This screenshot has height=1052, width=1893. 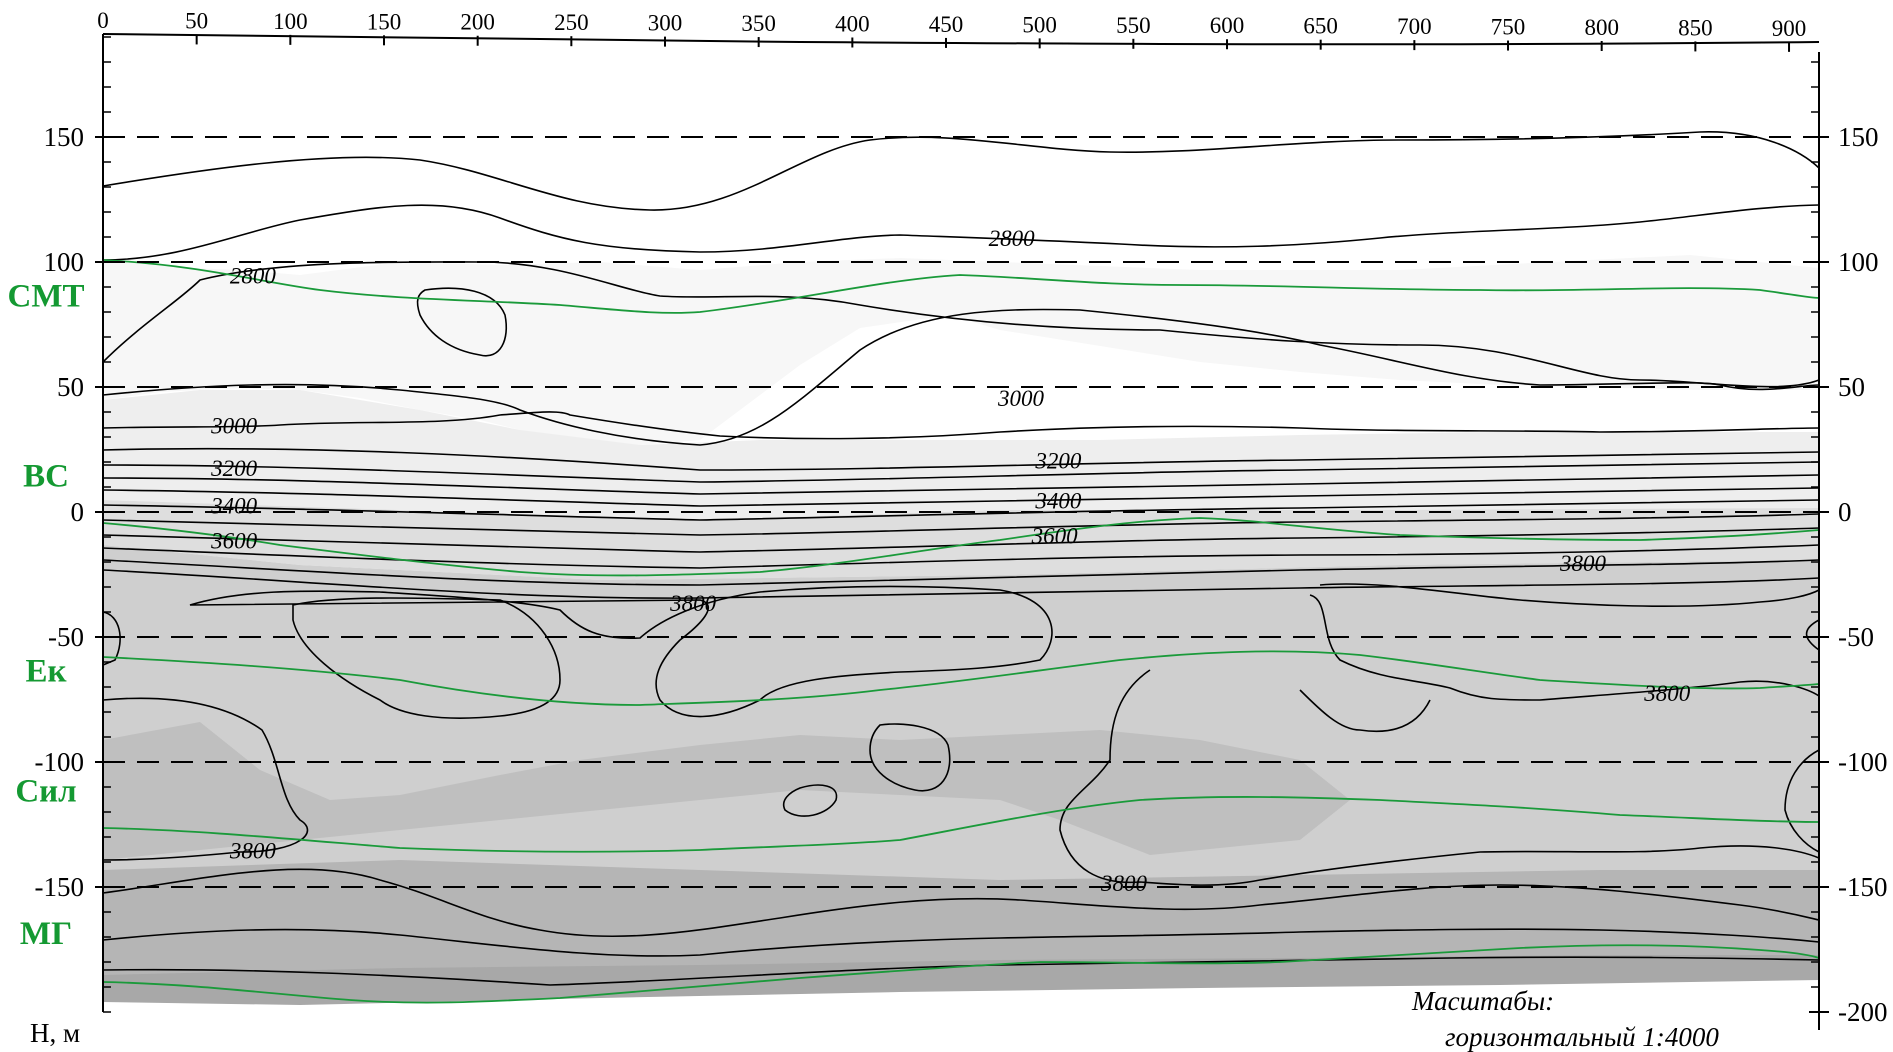 I want to click on scale-title: Масштабы:, so click(x=1482, y=1001).